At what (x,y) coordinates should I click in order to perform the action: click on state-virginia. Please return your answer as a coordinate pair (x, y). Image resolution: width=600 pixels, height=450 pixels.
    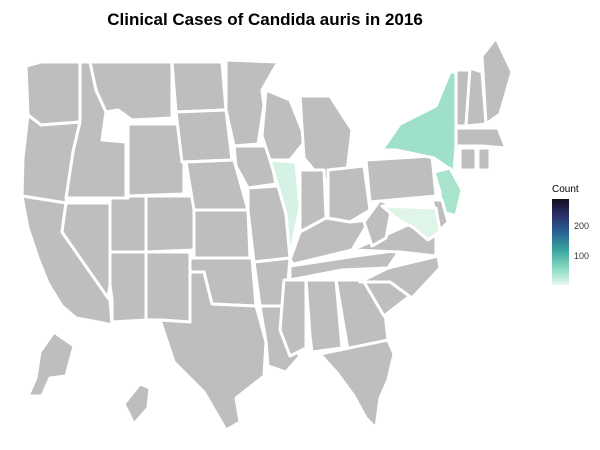
    Looking at the image, I should click on (394, 240).